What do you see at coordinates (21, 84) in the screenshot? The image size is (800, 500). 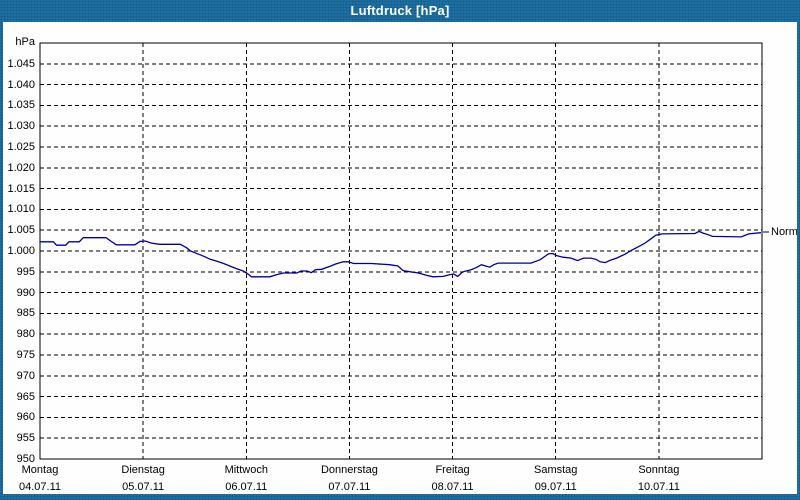 I see `y-axis-tick-label: 1.040` at bounding box center [21, 84].